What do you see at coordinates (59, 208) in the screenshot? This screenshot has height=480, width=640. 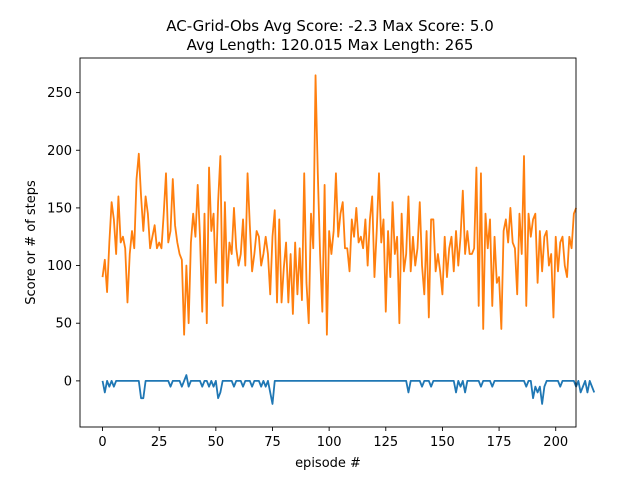 I see `y-tick-label: 150` at bounding box center [59, 208].